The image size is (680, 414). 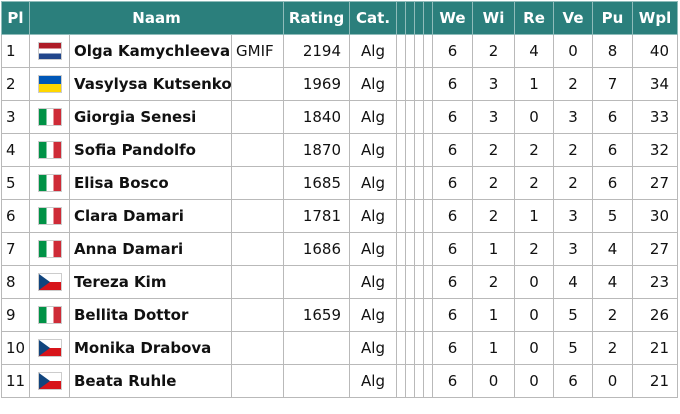 I want to click on header-cell: Rating, so click(x=317, y=18).